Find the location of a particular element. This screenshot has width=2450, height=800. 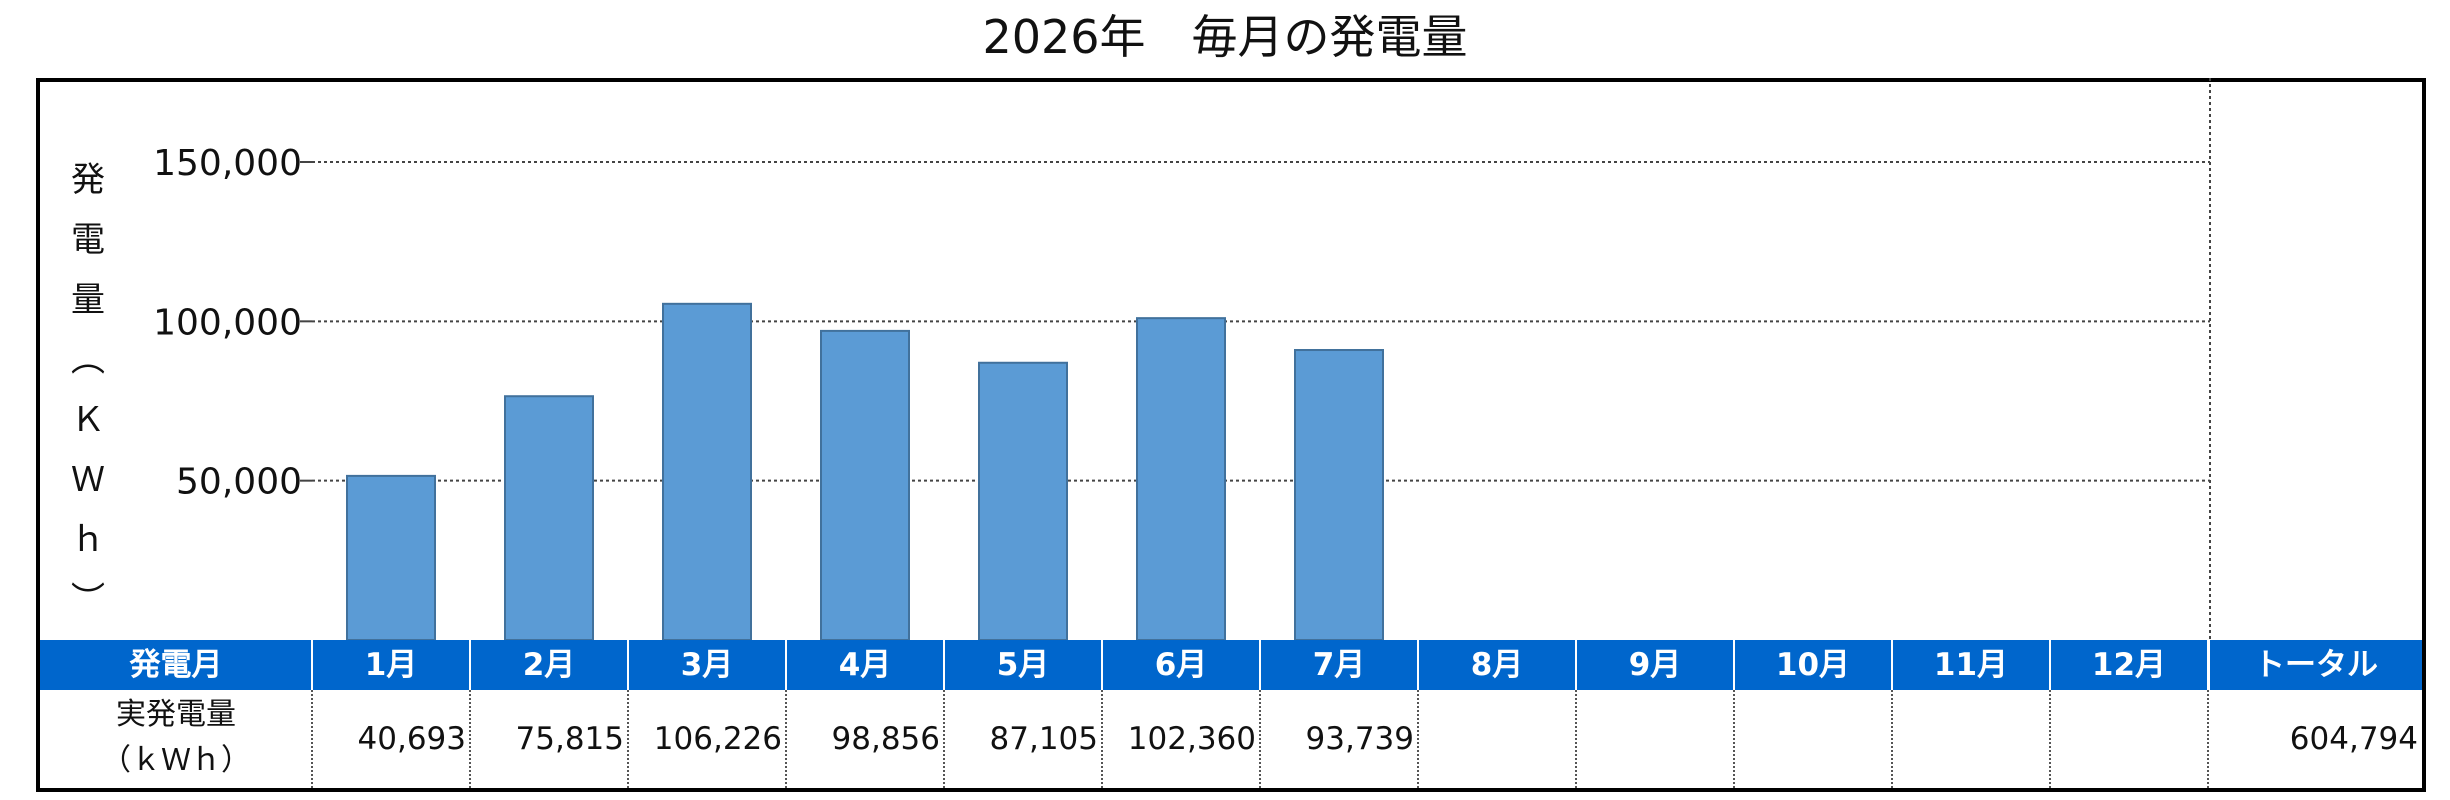

header-month-11: 11月 is located at coordinates (1971, 665).